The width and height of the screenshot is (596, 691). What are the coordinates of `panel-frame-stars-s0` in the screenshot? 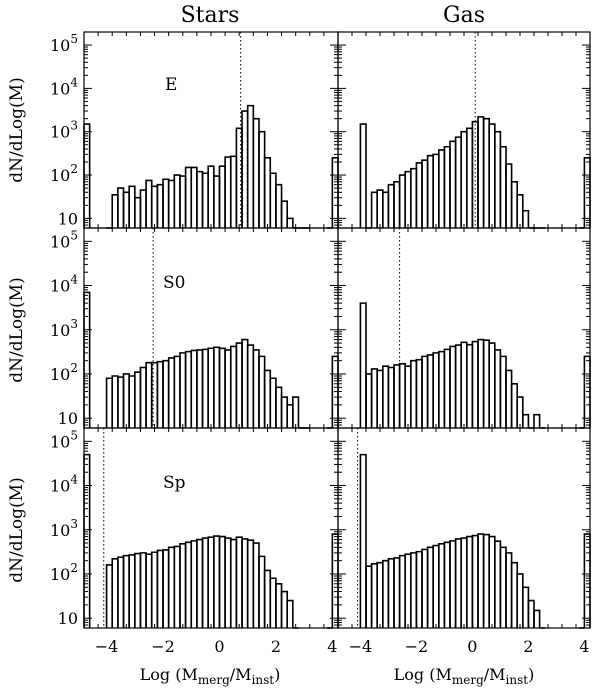 It's located at (211, 328).